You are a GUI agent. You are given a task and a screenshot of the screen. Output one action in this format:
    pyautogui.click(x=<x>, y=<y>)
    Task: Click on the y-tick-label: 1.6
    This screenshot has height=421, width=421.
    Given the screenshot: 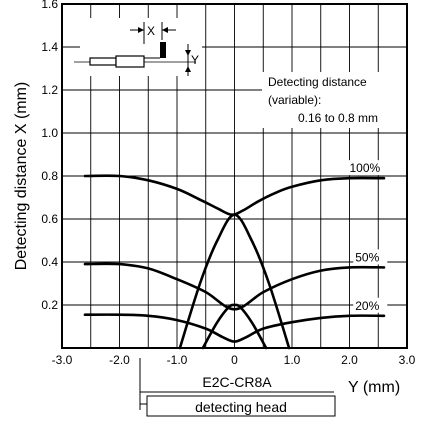 What is the action you would take?
    pyautogui.click(x=49, y=5)
    